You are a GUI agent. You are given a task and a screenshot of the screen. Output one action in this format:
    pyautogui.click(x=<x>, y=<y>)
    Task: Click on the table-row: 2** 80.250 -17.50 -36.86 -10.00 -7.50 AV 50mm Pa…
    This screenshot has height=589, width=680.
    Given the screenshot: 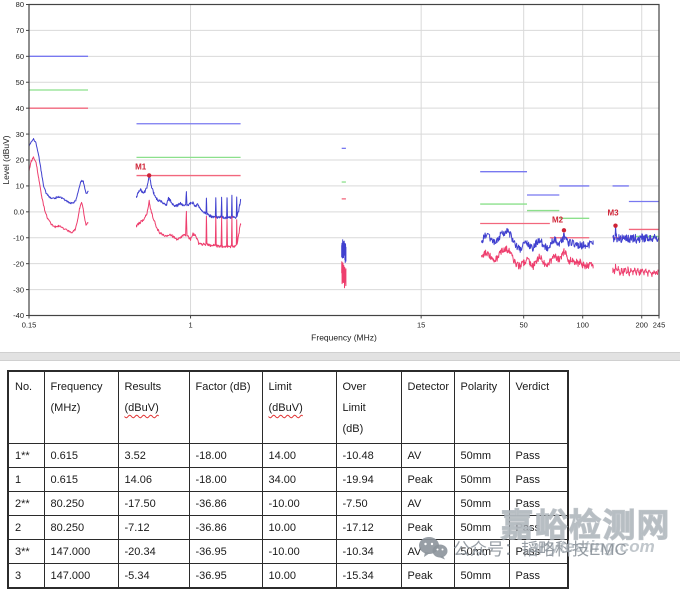 What is the action you would take?
    pyautogui.click(x=288, y=503)
    